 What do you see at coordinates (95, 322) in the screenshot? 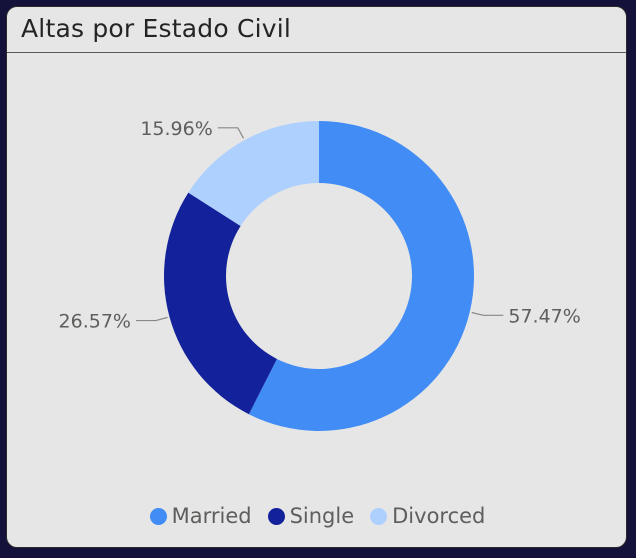
I see `data-label-single: 26.57%` at bounding box center [95, 322].